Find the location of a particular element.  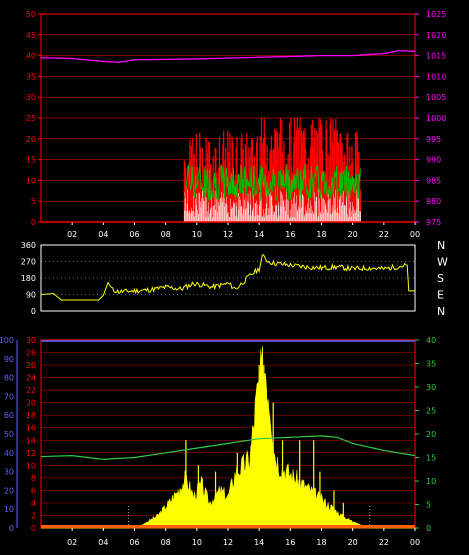

pressure-tick-label: 985 is located at coordinates (433, 180).